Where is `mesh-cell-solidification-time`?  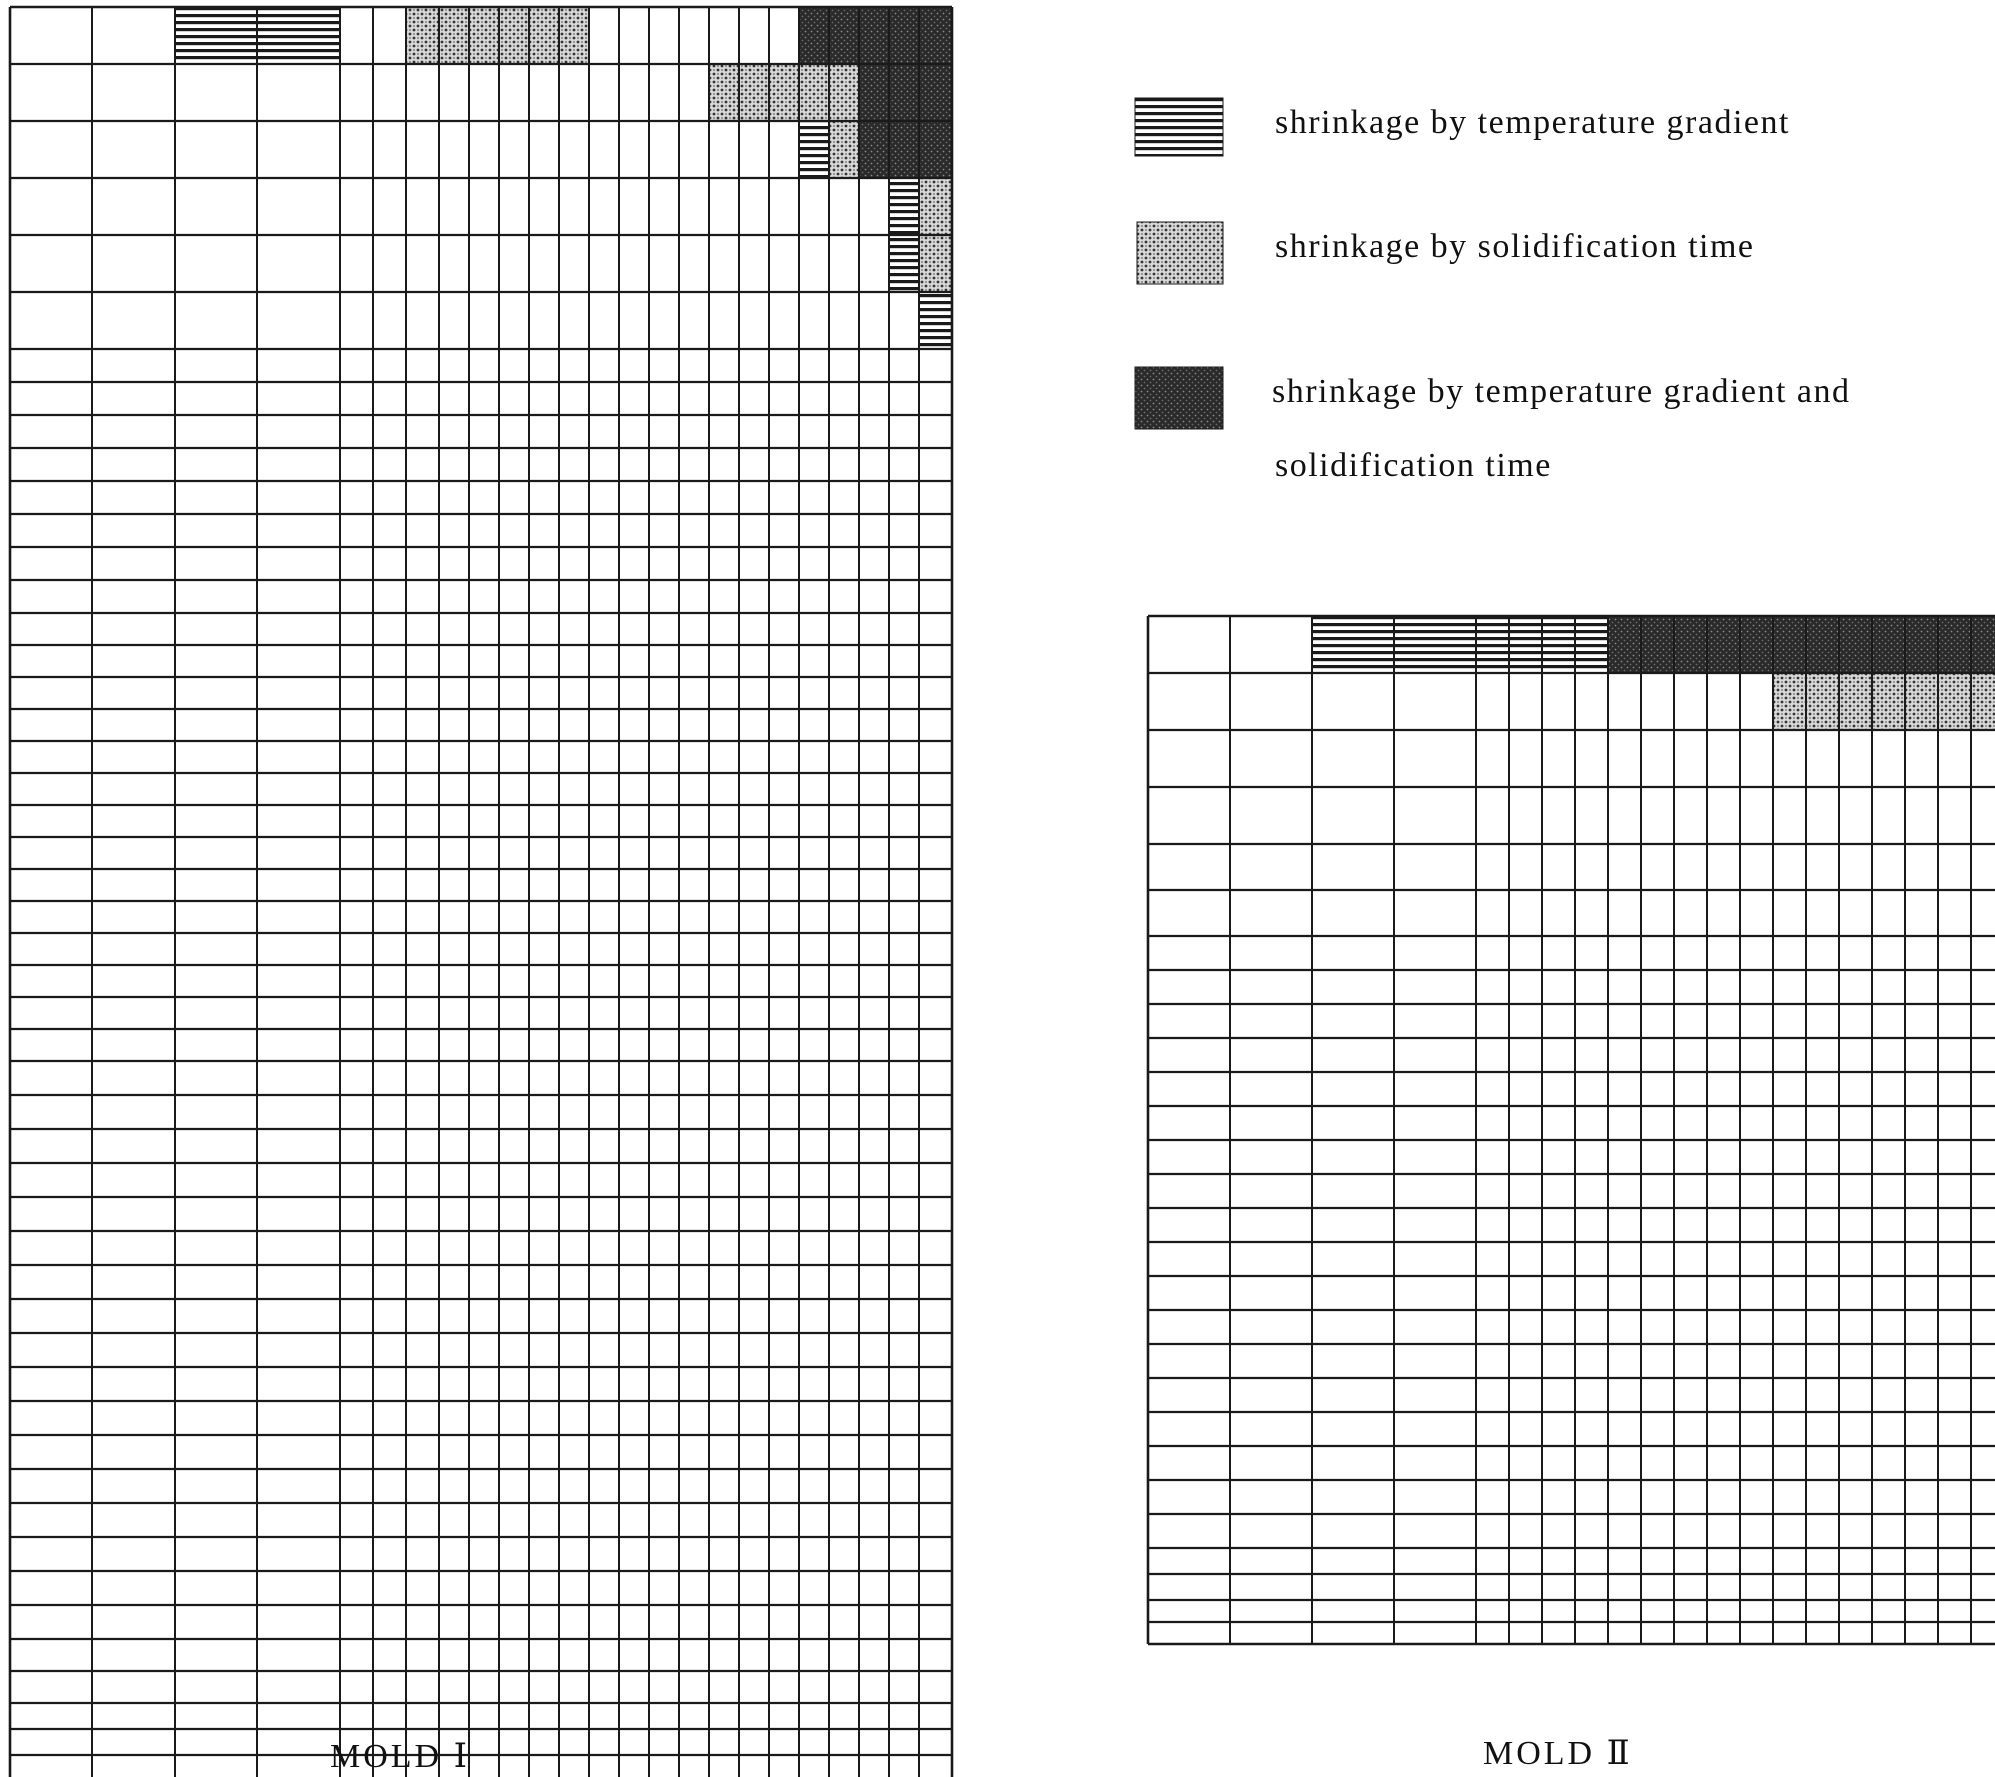
mesh-cell-solidification-time is located at coordinates (544, 35).